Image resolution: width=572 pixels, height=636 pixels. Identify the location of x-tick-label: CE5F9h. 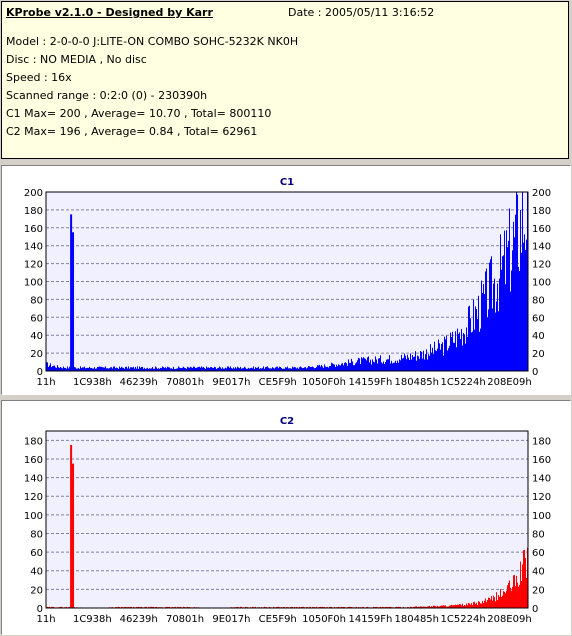
(278, 382).